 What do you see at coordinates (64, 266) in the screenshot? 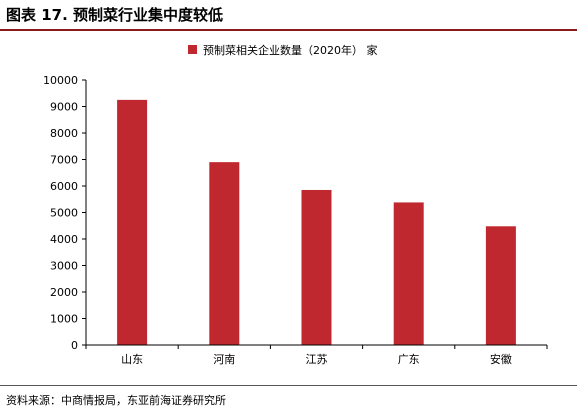
I see `y-tick-label: 3000` at bounding box center [64, 266].